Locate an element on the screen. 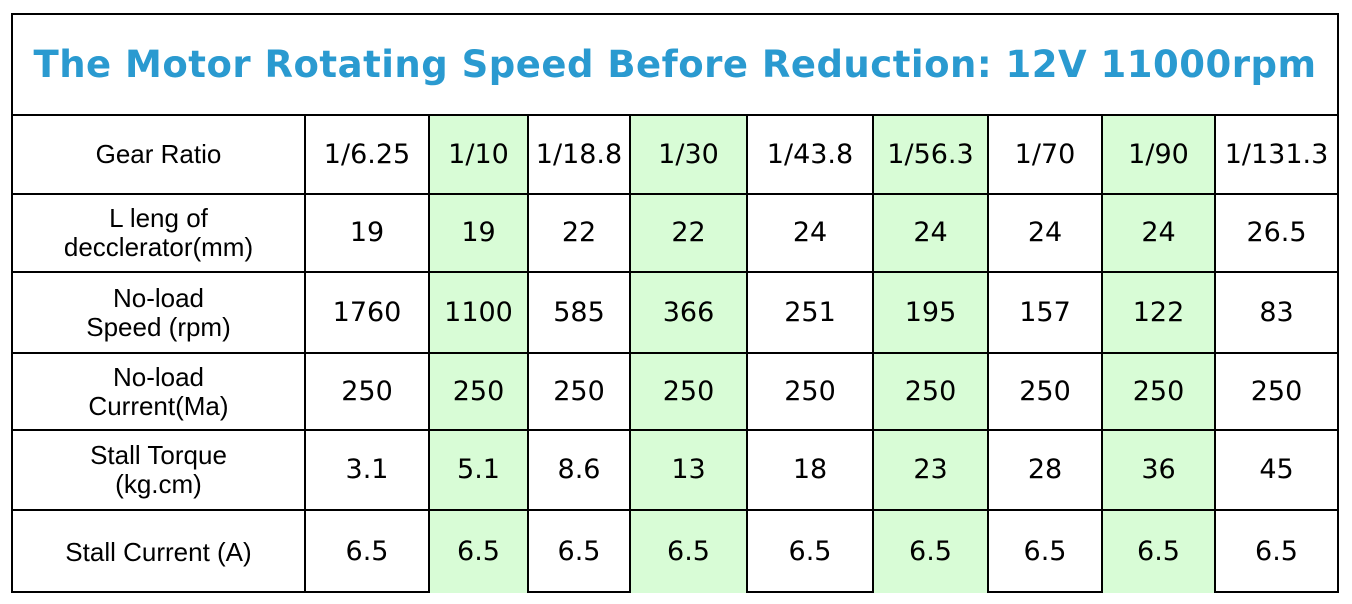 This screenshot has height=604, width=1352. row-label: No-load Speed (rpm) is located at coordinates (159, 312).